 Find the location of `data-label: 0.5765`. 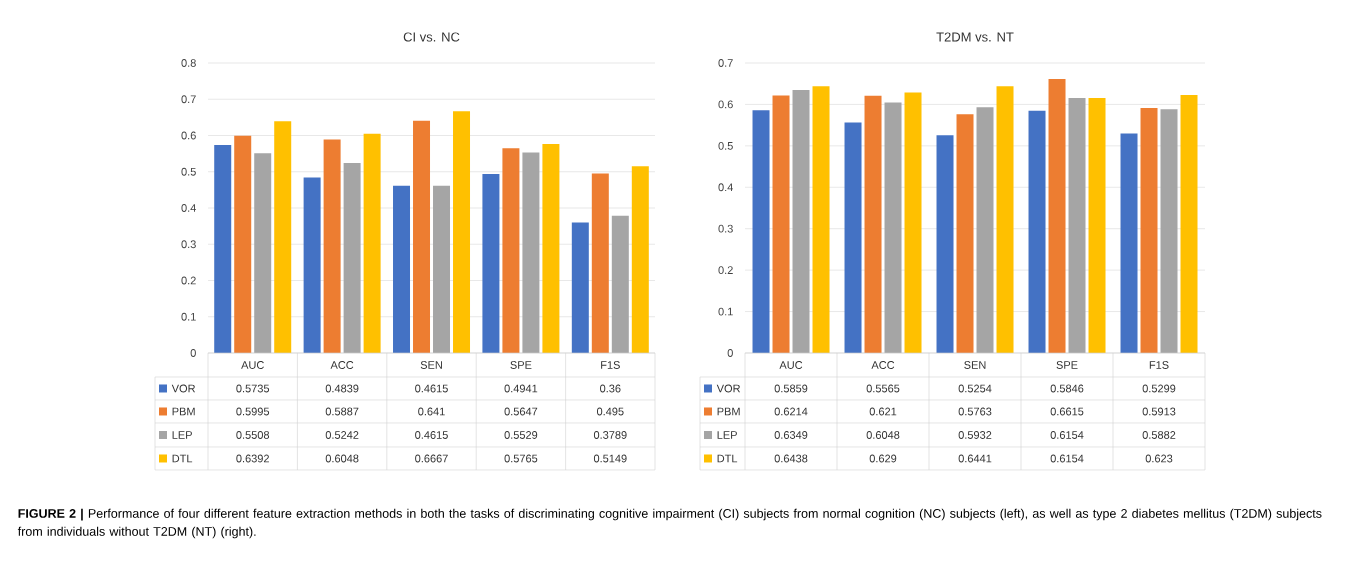

data-label: 0.5765 is located at coordinates (521, 458).